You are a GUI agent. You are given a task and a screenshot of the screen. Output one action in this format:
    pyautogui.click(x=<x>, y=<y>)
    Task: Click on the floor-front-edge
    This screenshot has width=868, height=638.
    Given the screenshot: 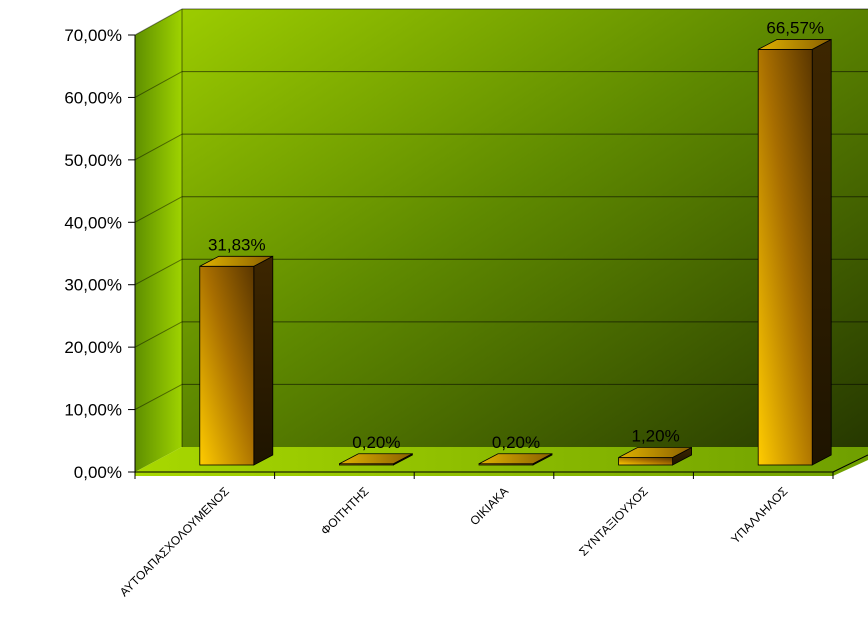 What is the action you would take?
    pyautogui.click(x=850, y=463)
    